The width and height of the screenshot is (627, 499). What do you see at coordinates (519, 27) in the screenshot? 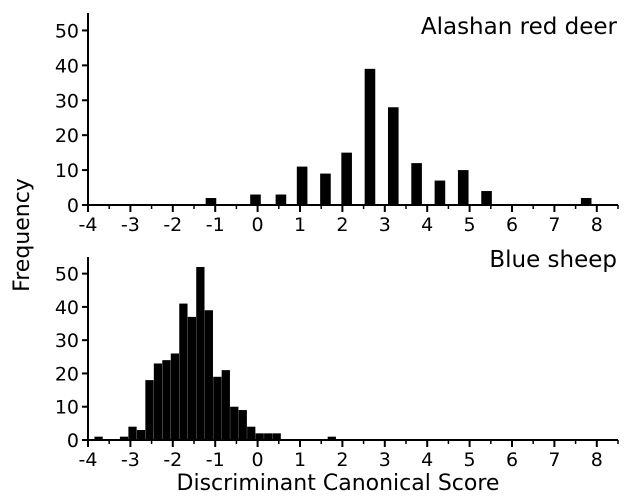
I see `panel-title: Alashan red deer` at bounding box center [519, 27].